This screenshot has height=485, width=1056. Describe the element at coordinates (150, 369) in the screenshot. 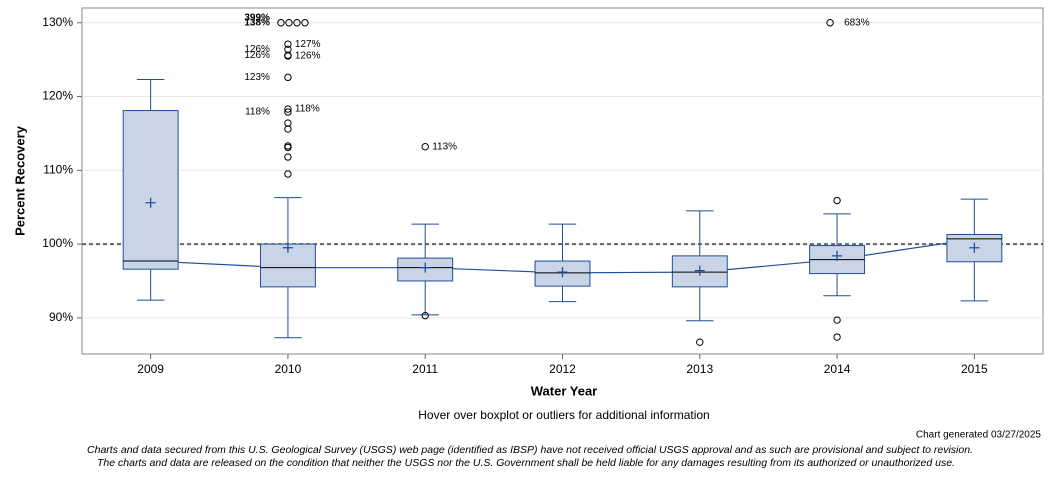

I see `x-tick-label: 2009` at that location.